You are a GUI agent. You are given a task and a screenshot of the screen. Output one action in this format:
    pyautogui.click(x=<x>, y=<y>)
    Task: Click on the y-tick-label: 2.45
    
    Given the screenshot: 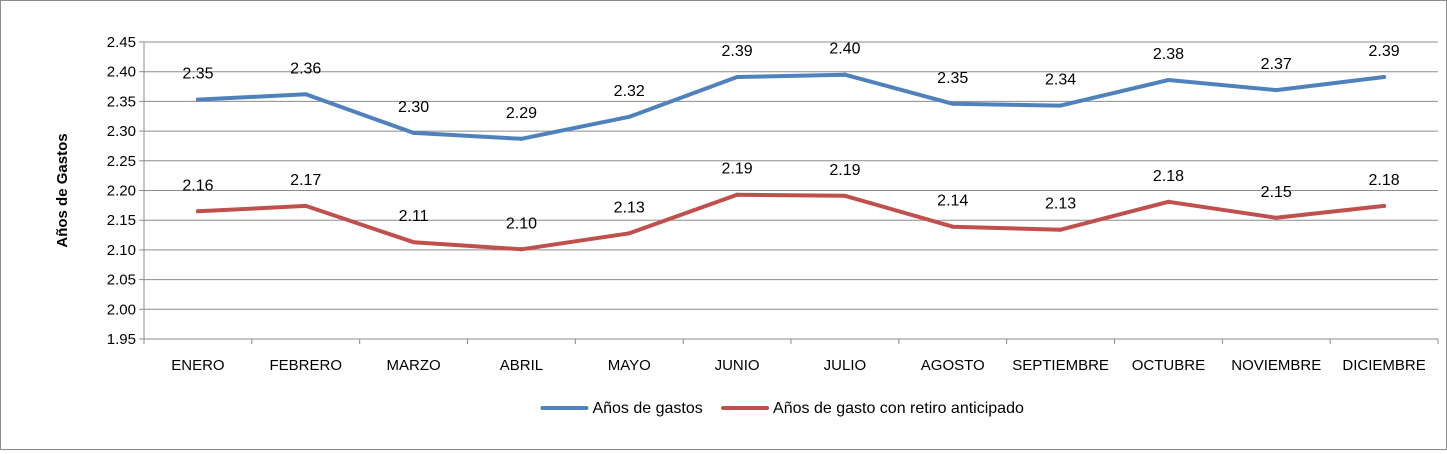 What is the action you would take?
    pyautogui.click(x=121, y=42)
    